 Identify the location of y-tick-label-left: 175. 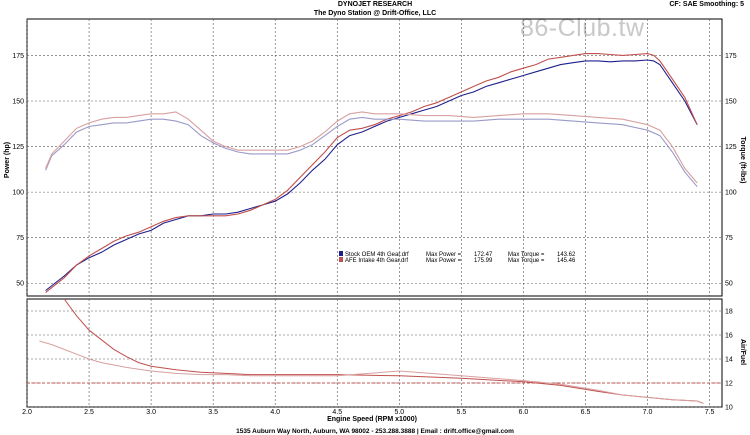
(18, 56).